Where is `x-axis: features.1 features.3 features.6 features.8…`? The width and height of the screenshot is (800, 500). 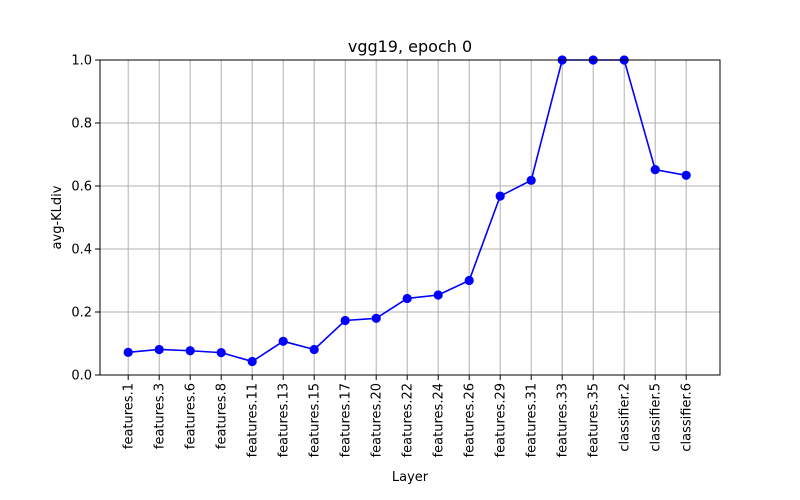
x-axis: features.1 features.3 features.6 features.8… is located at coordinates (408, 416).